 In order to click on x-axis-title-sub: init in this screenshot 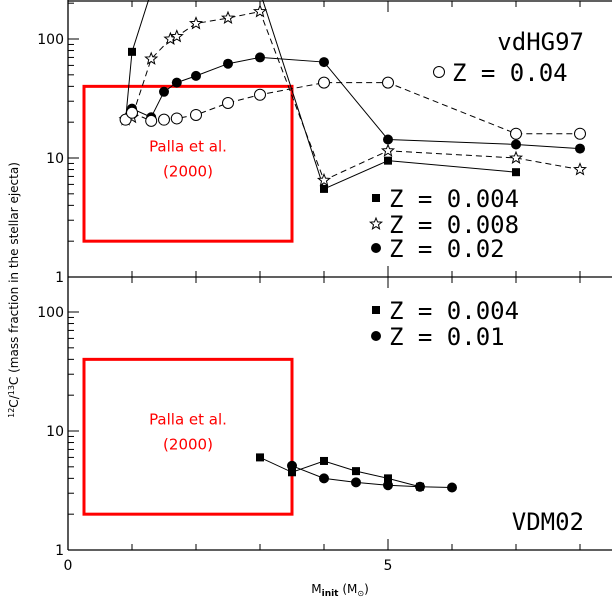, I will do `click(331, 594)`.